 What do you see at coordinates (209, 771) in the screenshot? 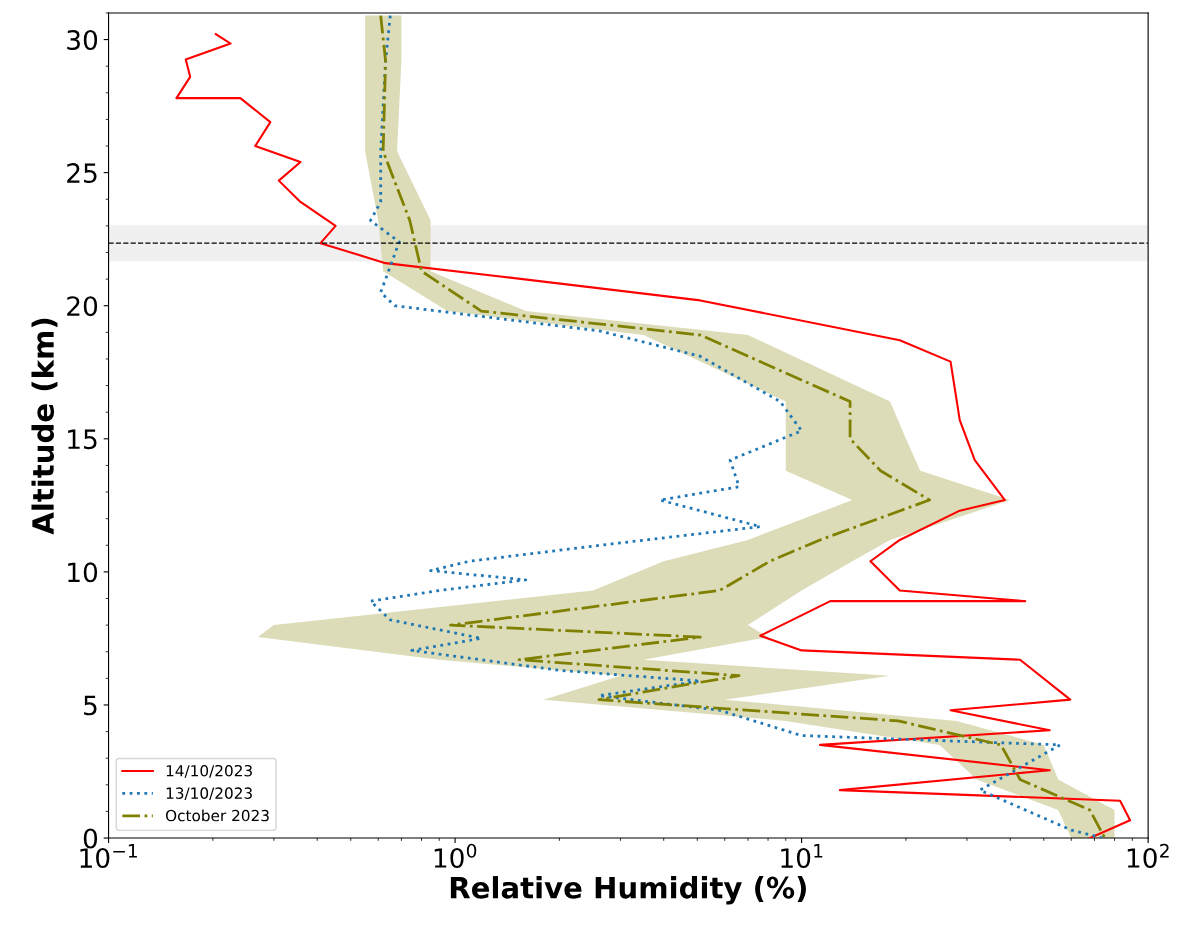
I see `legend-label: 14/10/2023` at bounding box center [209, 771].